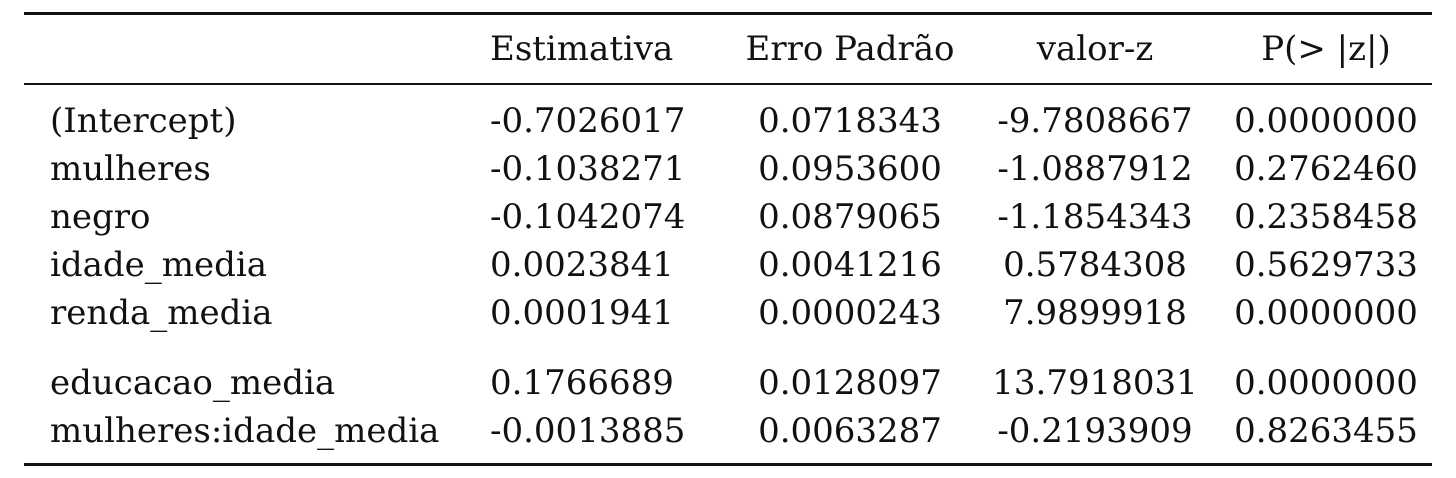 The height and width of the screenshot is (478, 1456). I want to click on table-header: Estimativa Erro Padrão valor-z P(> |z|), so click(728, 49).